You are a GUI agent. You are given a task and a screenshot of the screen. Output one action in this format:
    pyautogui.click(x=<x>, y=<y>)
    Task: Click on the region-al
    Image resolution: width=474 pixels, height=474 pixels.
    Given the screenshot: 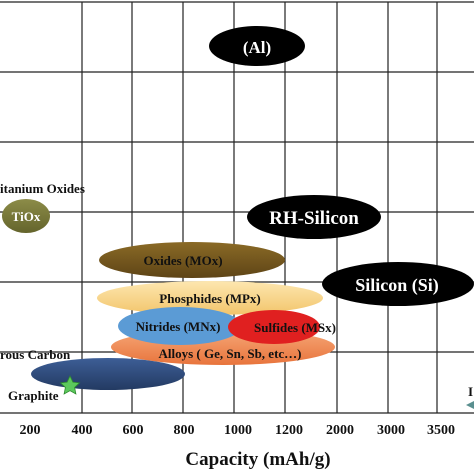 What is the action you would take?
    pyautogui.click(x=257, y=46)
    